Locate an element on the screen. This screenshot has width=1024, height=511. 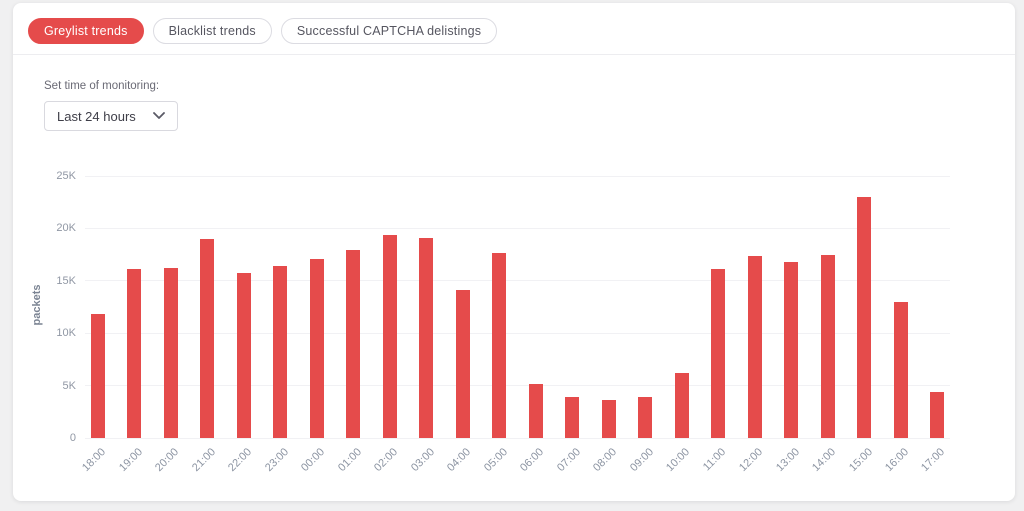
bar-08:00 is located at coordinates (608, 419).